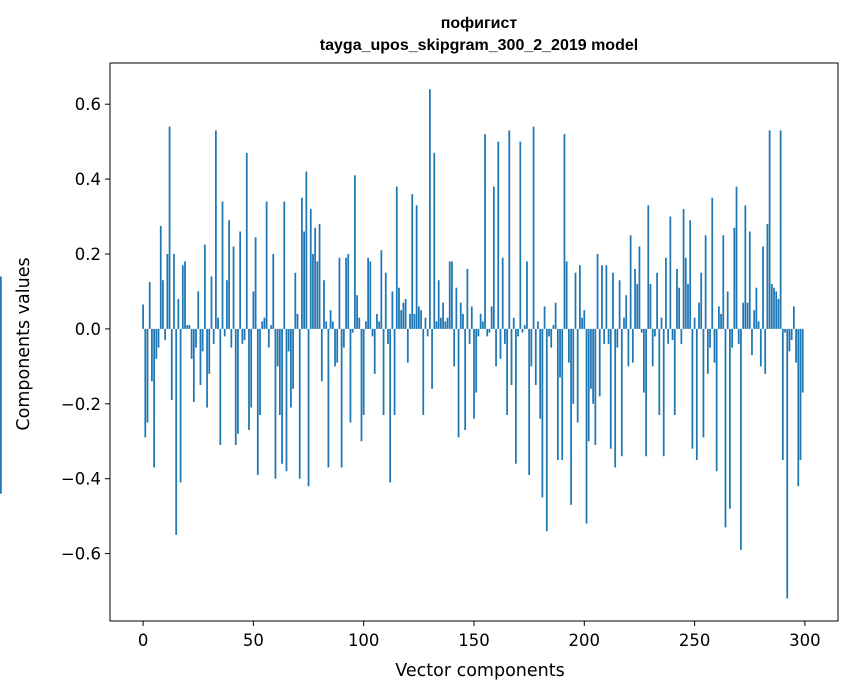 The image size is (867, 696). I want to click on chart-title-line-1: пофигист, so click(479, 23).